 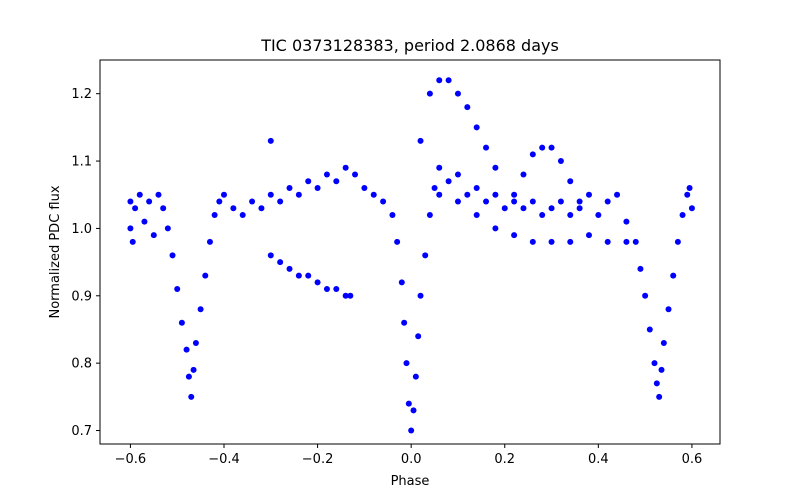 What do you see at coordinates (224, 459) in the screenshot?
I see `x-tick-label: −0.4` at bounding box center [224, 459].